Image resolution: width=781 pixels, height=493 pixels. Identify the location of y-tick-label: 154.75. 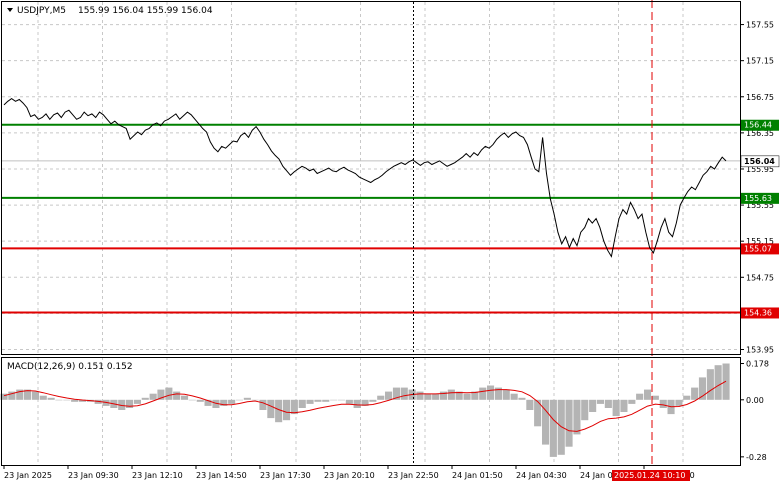
(760, 277).